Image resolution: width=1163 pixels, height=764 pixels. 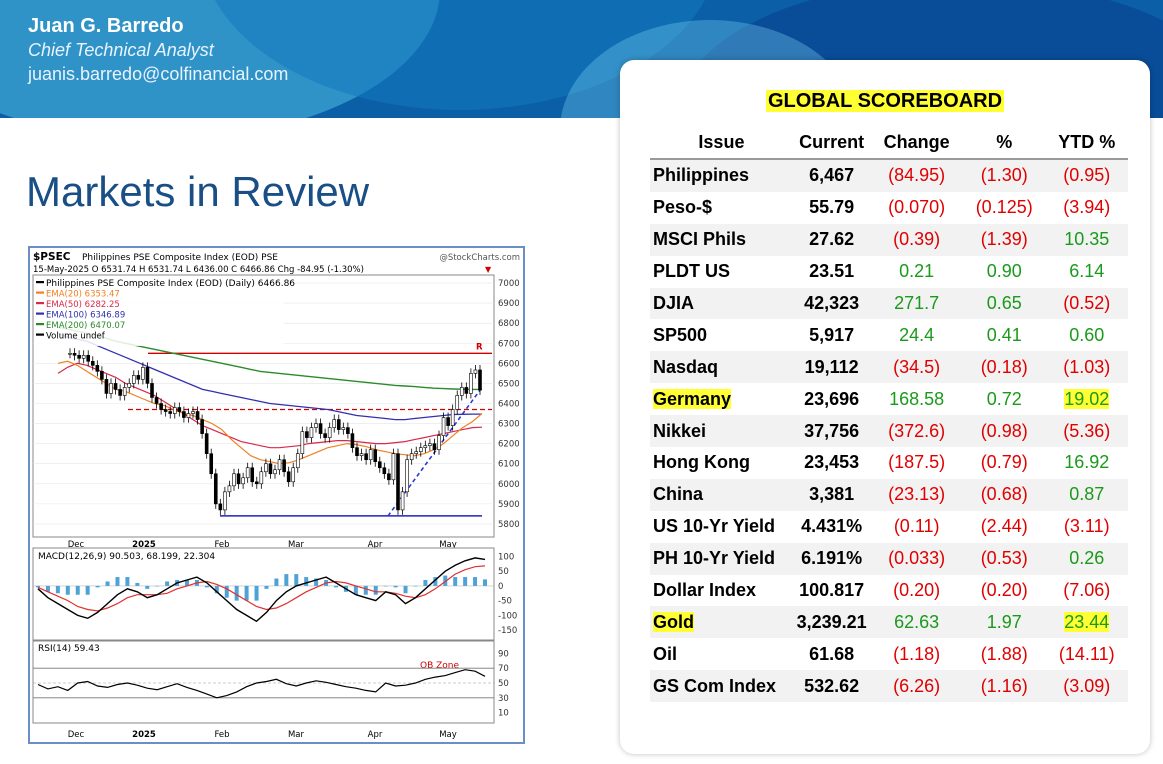 I want to click on x-axis-labels-bottom: Dec 2025 Feb Mar Apr May, so click(x=262, y=735).